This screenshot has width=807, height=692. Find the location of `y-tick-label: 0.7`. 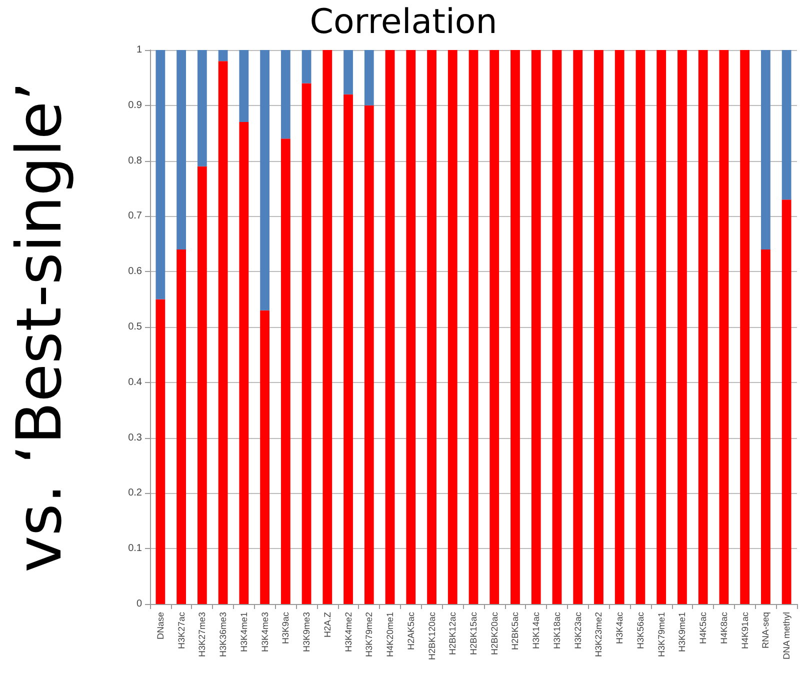

y-tick-label: 0.7 is located at coordinates (135, 216).